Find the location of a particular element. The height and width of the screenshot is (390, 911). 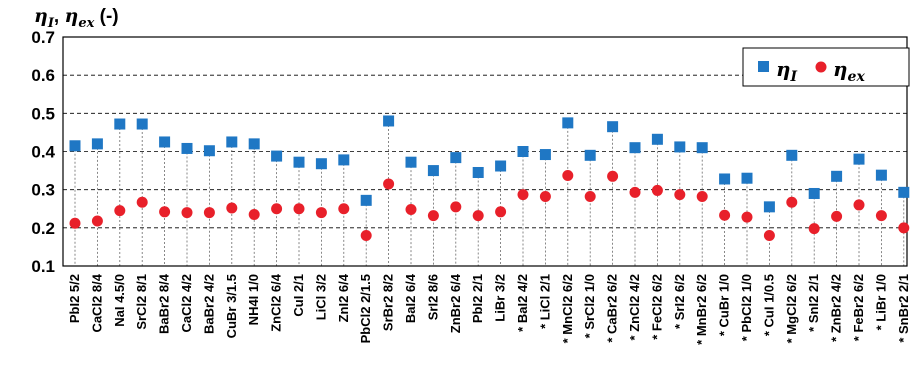

y-tick-label: 0.7 is located at coordinates (43, 37).